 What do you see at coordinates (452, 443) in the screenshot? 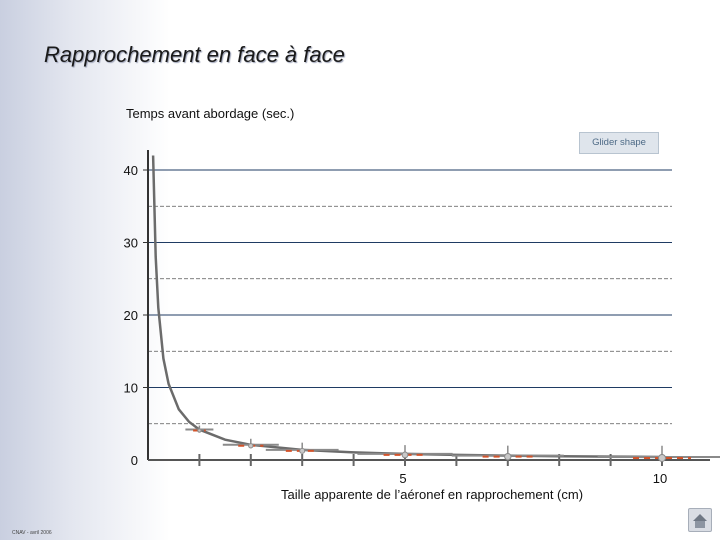
I see `glider-marker-layer` at bounding box center [452, 443].